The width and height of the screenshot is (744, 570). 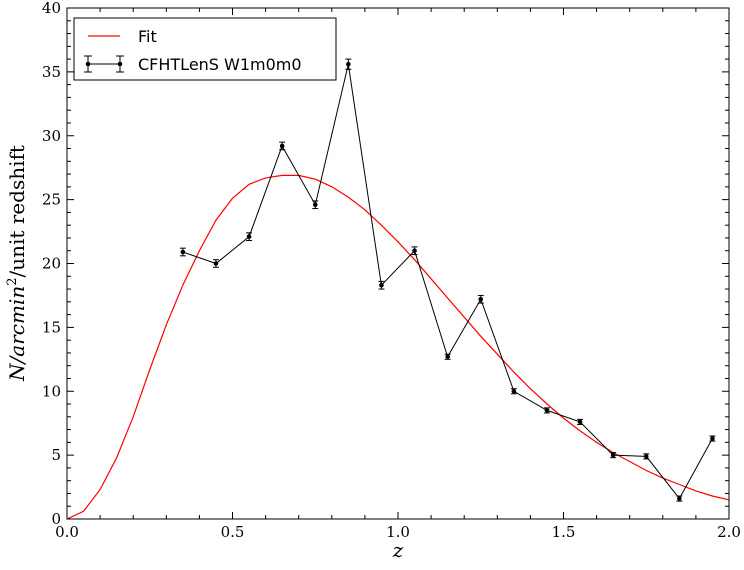 What do you see at coordinates (56, 519) in the screenshot?
I see `y-tick-label: 0` at bounding box center [56, 519].